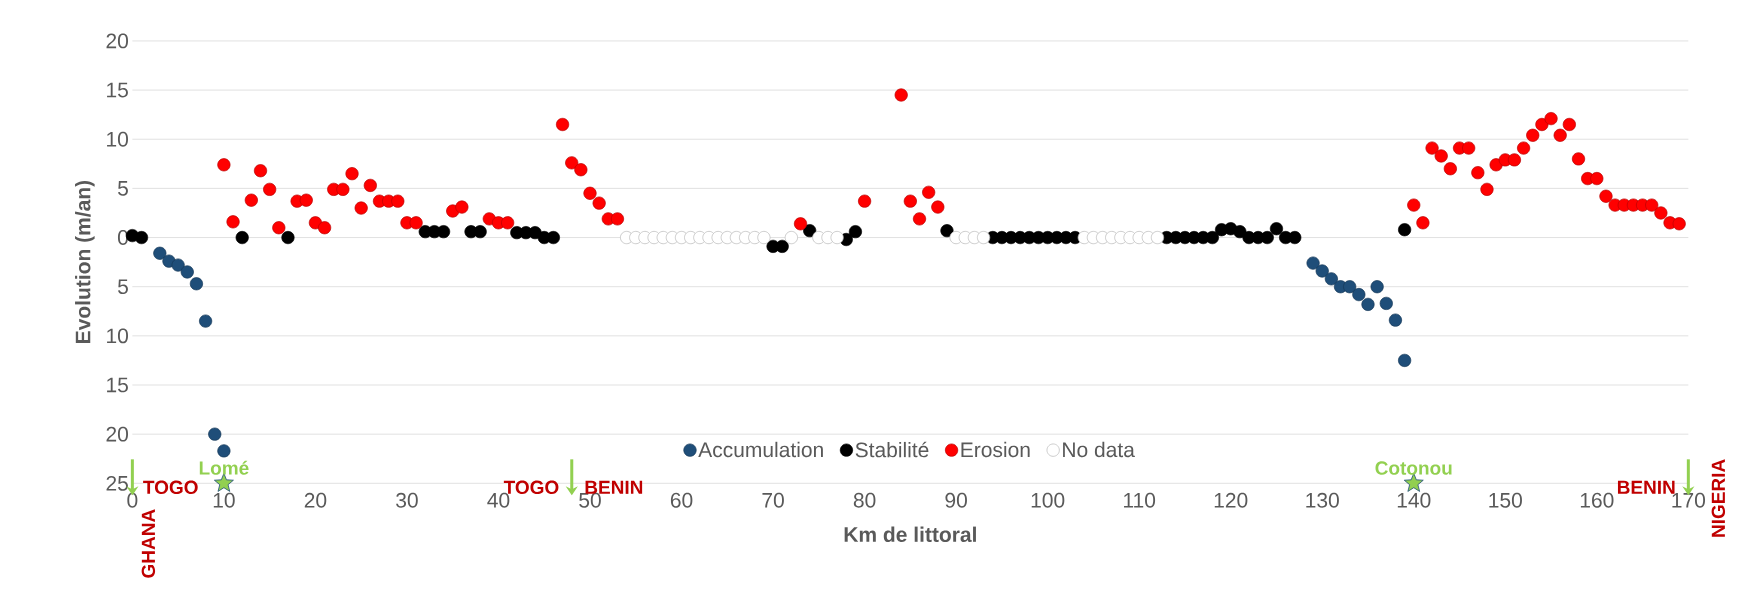  Describe the element at coordinates (1414, 500) in the screenshot. I see `x-tick-label: 140` at that location.